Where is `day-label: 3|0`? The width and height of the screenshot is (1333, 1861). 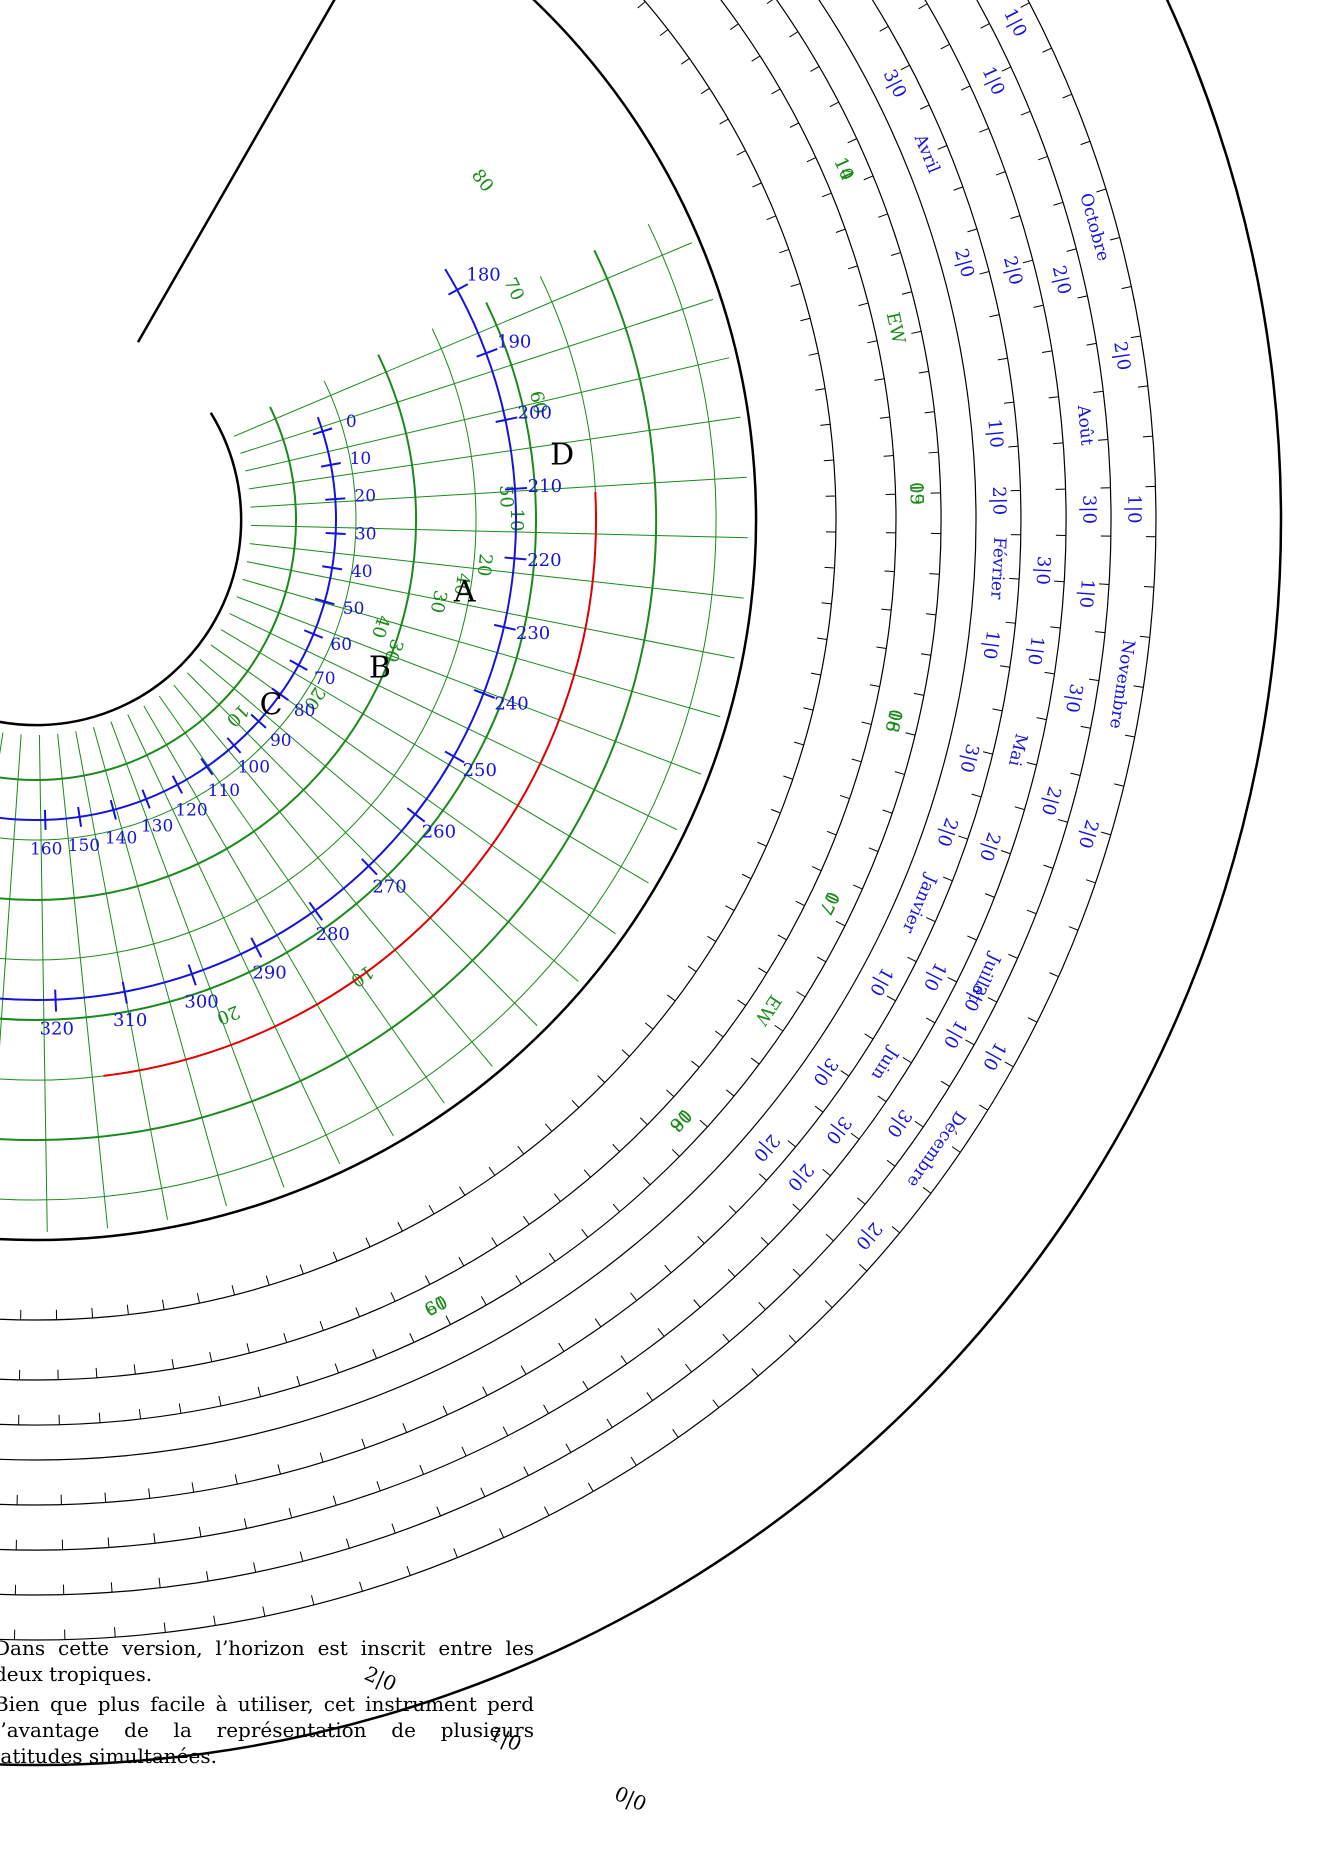 day-label: 3|0 is located at coordinates (1074, 698).